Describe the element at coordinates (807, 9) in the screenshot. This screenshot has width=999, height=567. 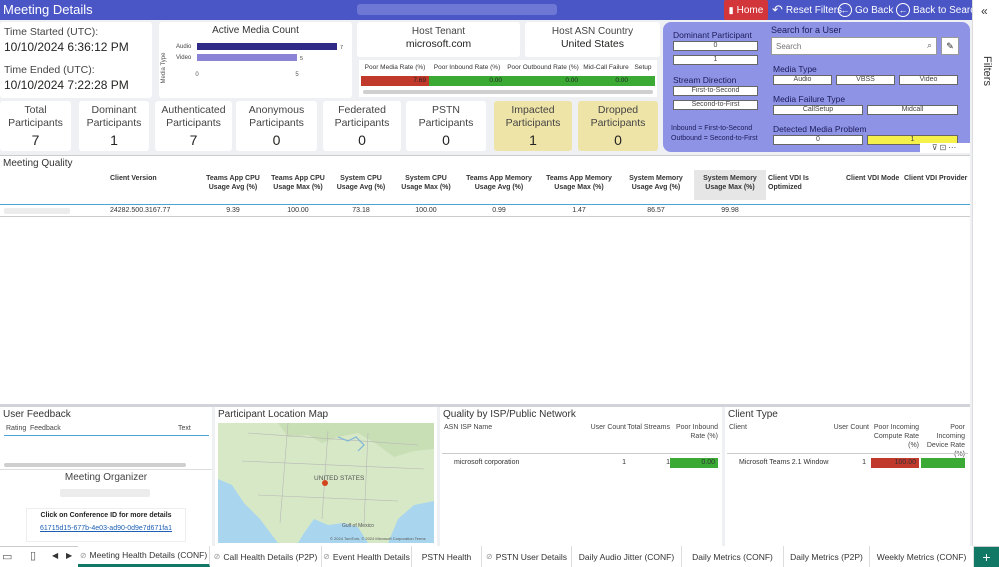
I see `reset-filters-button: ↶ Reset Filters` at that location.